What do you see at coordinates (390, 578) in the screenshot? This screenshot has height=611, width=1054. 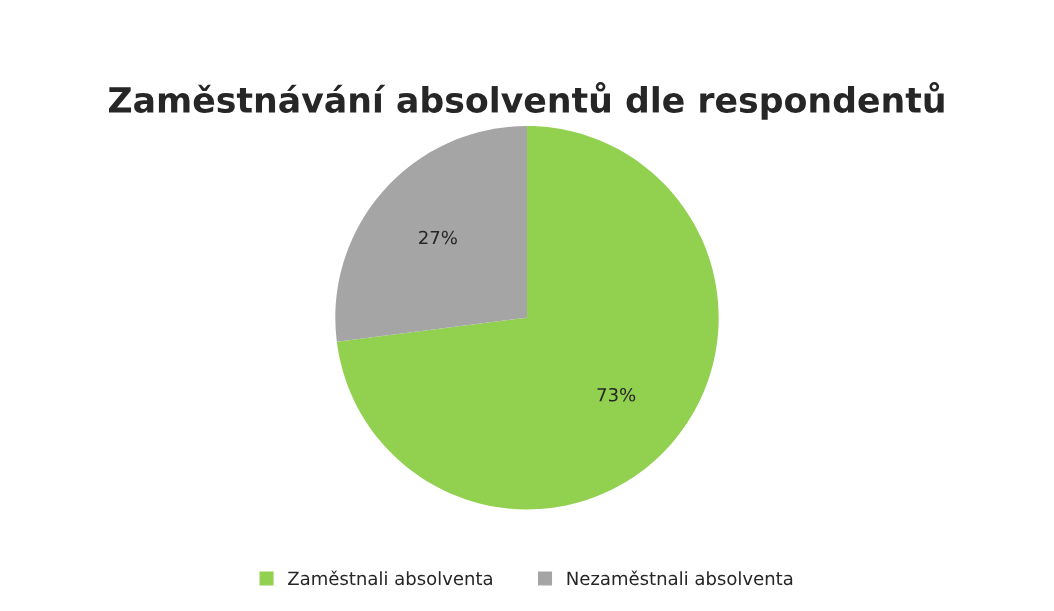 I see `legend-label: Zaměstnali absolventa` at bounding box center [390, 578].